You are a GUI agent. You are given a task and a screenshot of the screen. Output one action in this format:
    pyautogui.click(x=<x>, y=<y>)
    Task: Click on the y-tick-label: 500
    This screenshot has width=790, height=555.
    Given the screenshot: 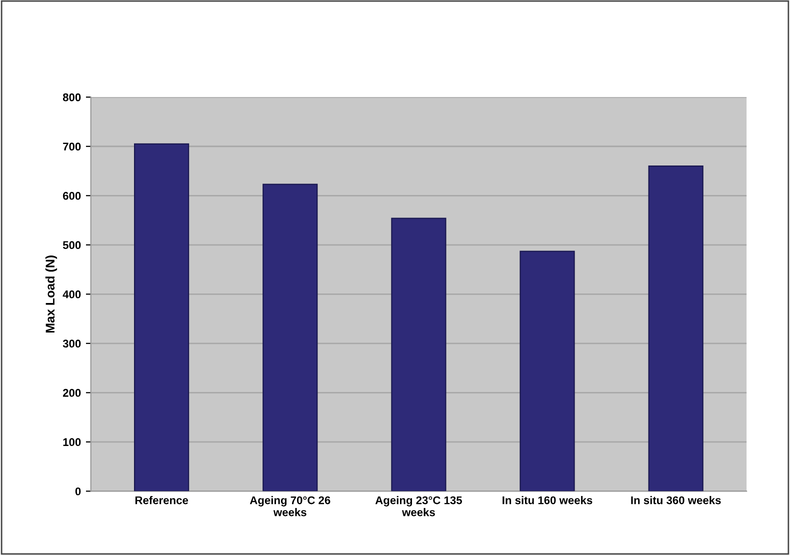 What is the action you would take?
    pyautogui.click(x=71, y=245)
    